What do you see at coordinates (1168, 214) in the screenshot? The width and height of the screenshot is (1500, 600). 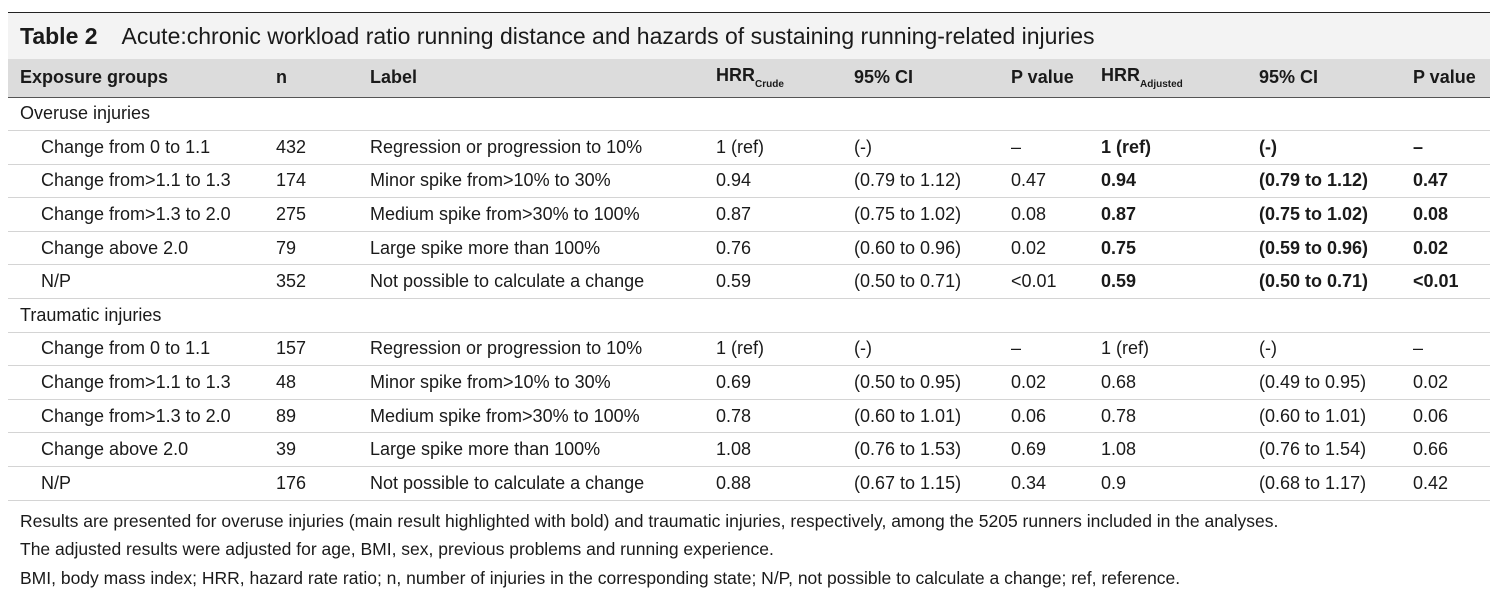 I see `hrr-adjusted-cell: 0.87` at bounding box center [1168, 214].